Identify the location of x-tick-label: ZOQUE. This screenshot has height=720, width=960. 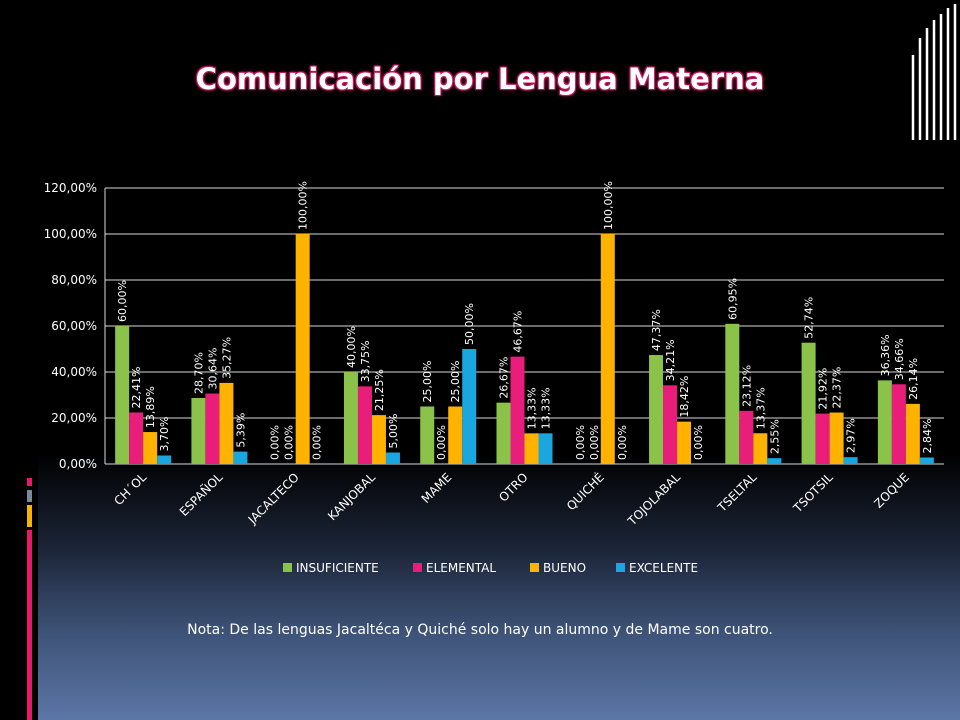
(891, 490).